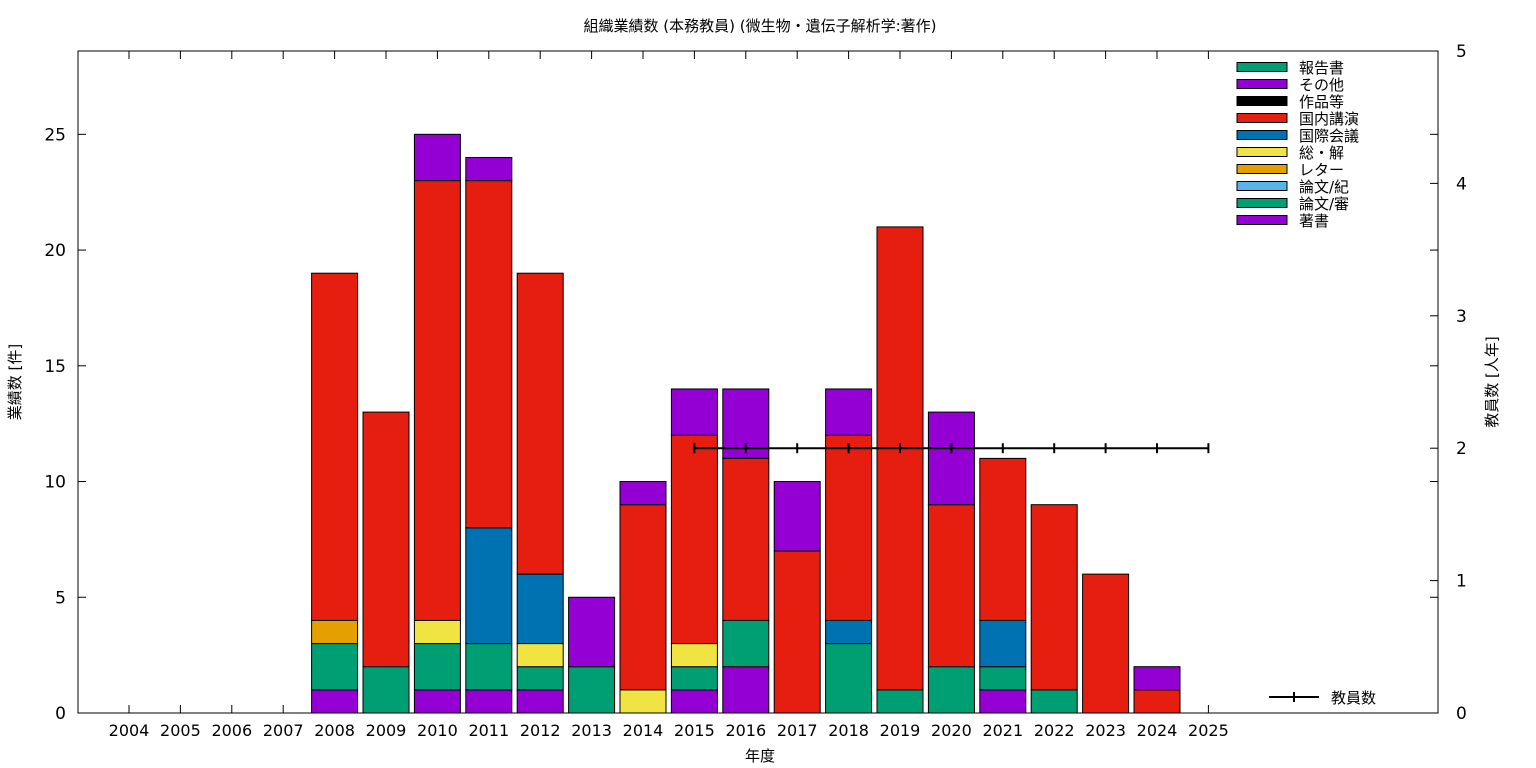  What do you see at coordinates (437, 730) in the screenshot?
I see `x-tick-label: 2010` at bounding box center [437, 730].